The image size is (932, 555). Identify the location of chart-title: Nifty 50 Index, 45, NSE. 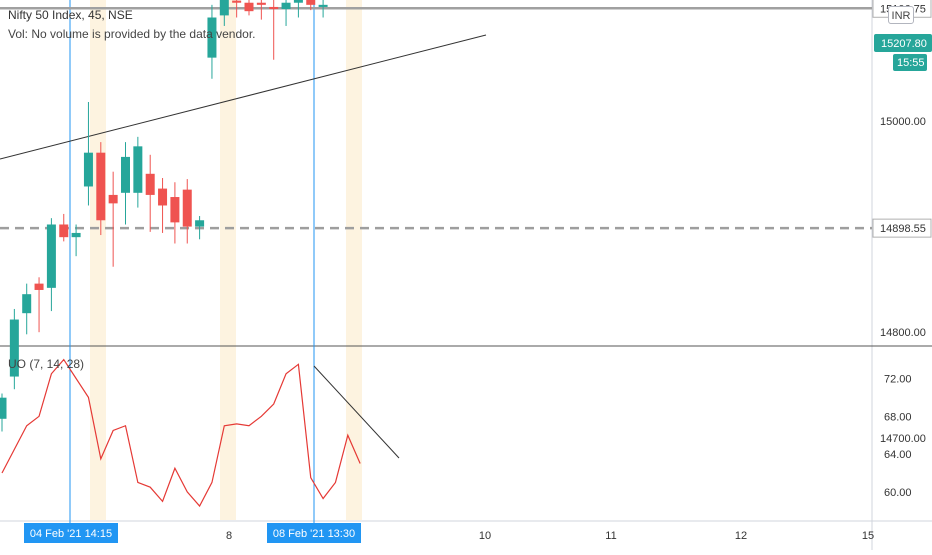
(70, 15).